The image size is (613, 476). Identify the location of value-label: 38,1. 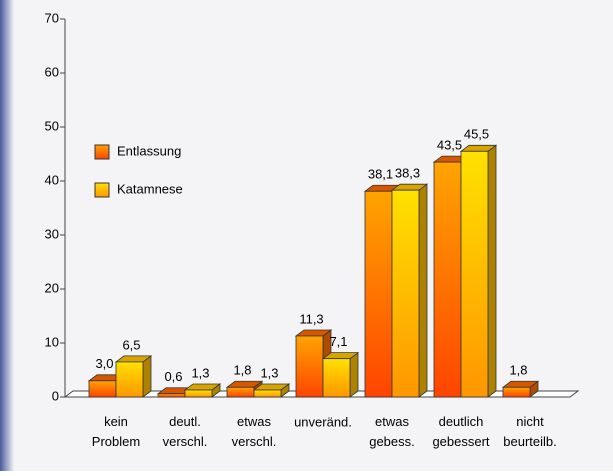
(380, 174).